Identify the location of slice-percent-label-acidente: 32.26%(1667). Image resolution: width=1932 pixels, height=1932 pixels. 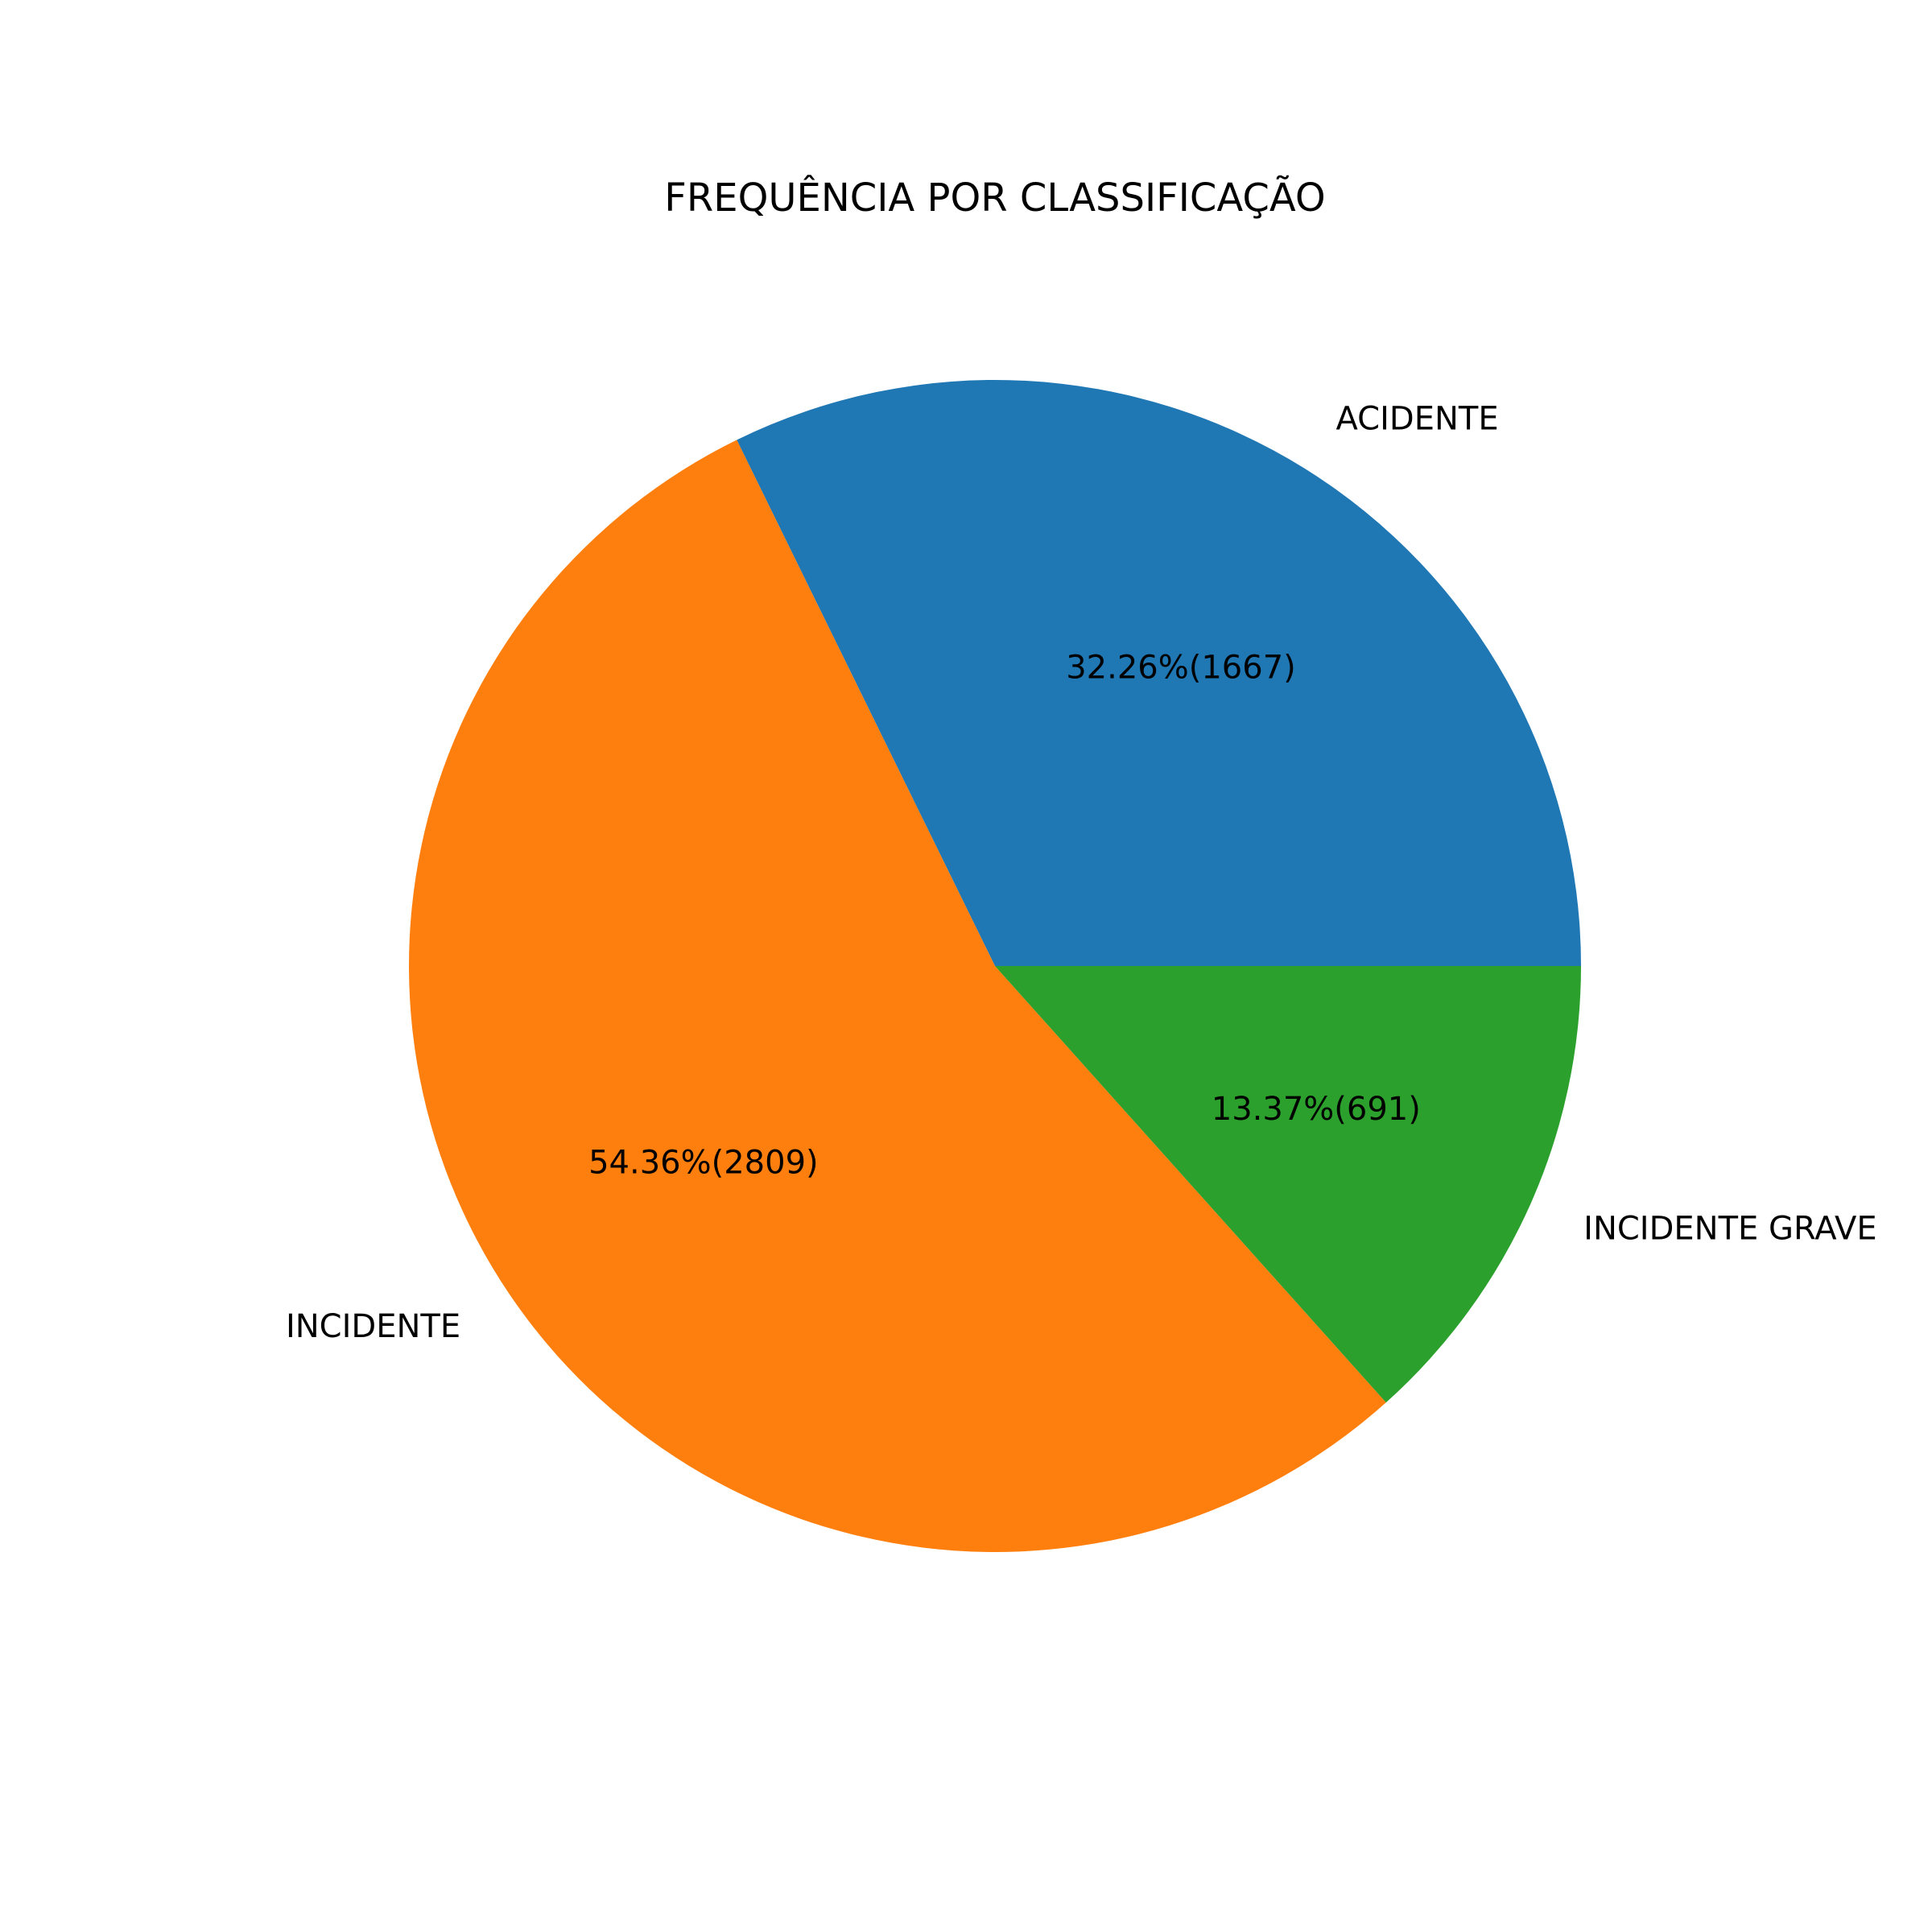
(1181, 667).